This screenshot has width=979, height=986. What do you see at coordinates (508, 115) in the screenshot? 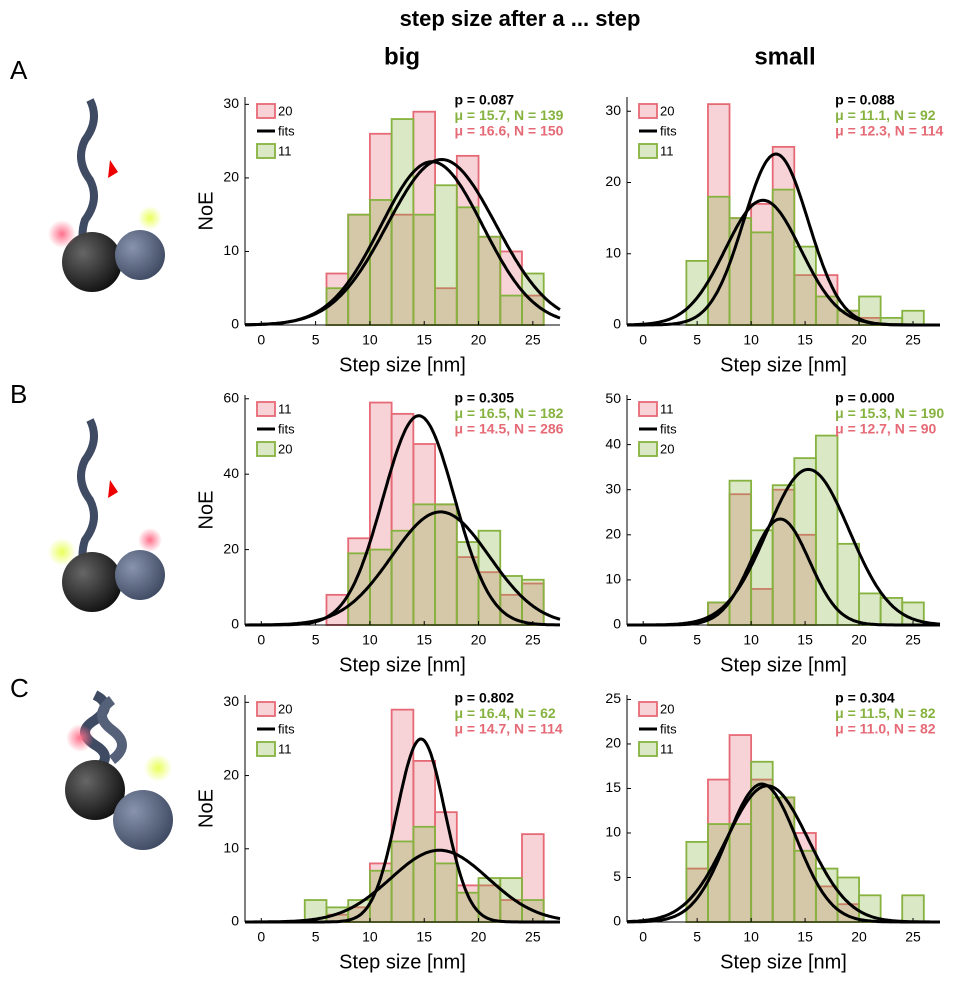
I see `annotation: μ = 15.7, N = 139` at bounding box center [508, 115].